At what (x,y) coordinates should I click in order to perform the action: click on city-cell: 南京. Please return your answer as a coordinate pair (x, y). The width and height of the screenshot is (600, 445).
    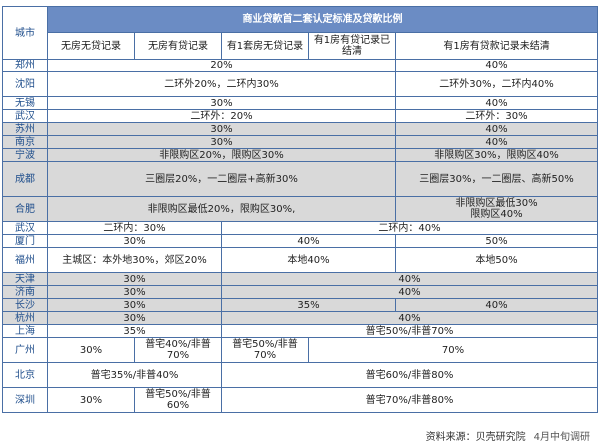
    Looking at the image, I should click on (25, 142).